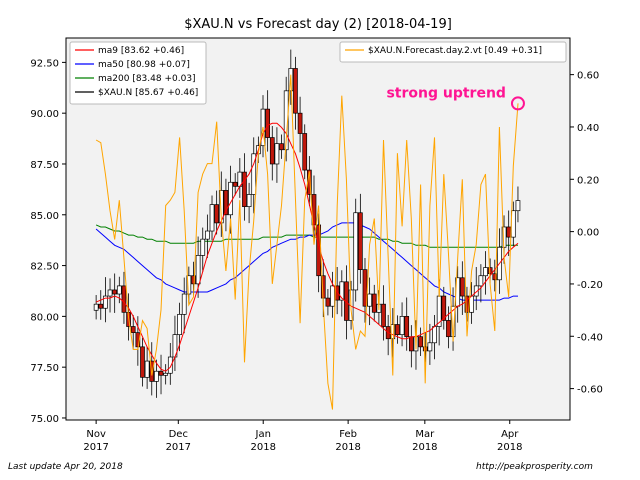 Image resolution: width=640 pixels, height=480 pixels. Describe the element at coordinates (263, 434) in the screenshot. I see `x-tick-label-month: Jan` at that location.